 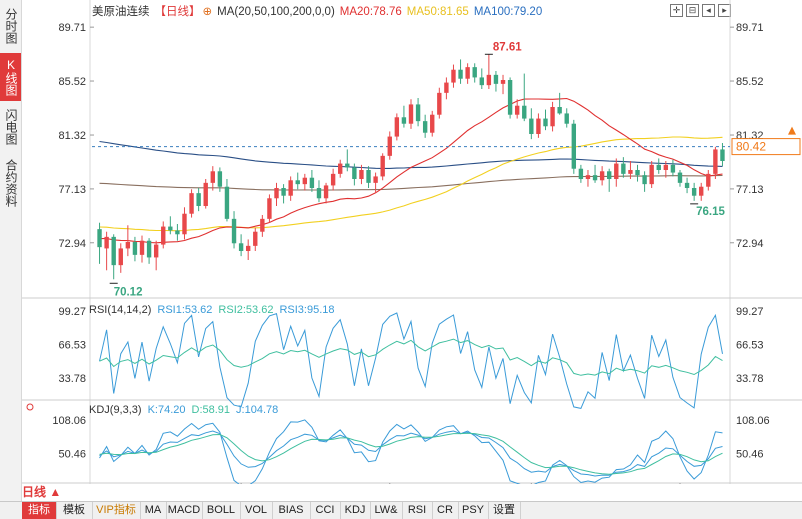 I want to click on period-button-label: 日线, so click(x=34, y=492).